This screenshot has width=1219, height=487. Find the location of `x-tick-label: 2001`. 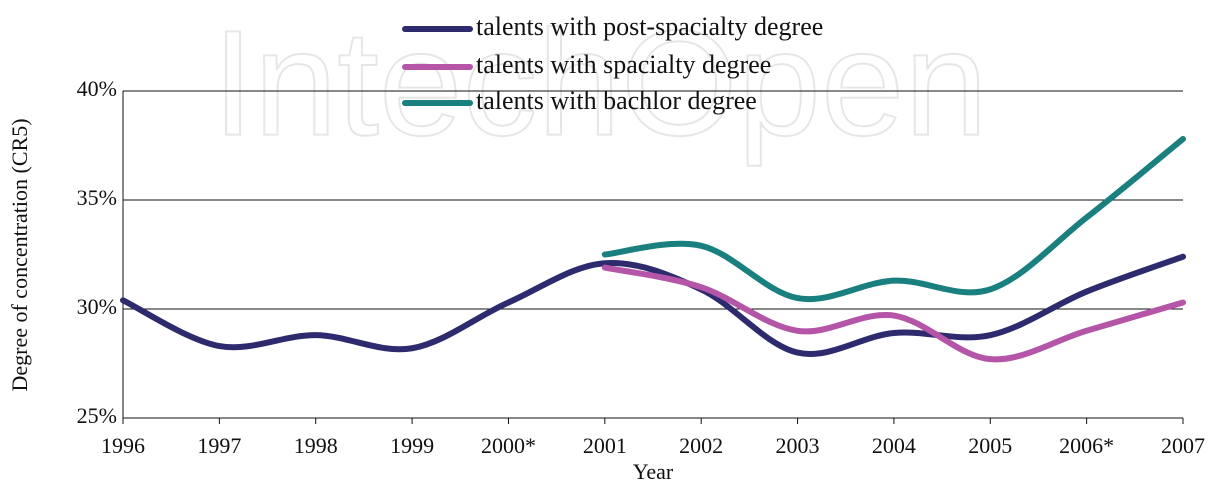

x-tick-label: 2001 is located at coordinates (605, 445).